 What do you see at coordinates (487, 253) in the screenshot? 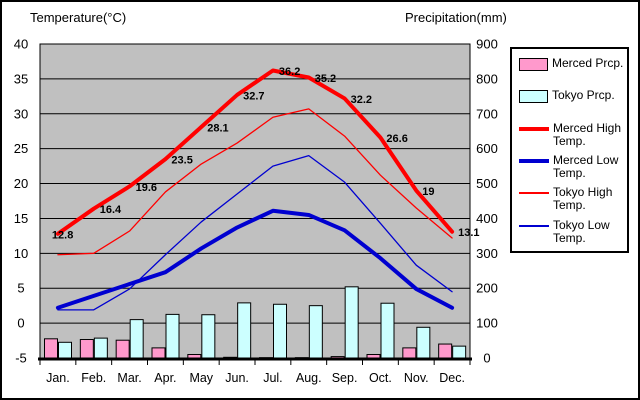
I see `precip-tick-label: 300` at bounding box center [487, 253].